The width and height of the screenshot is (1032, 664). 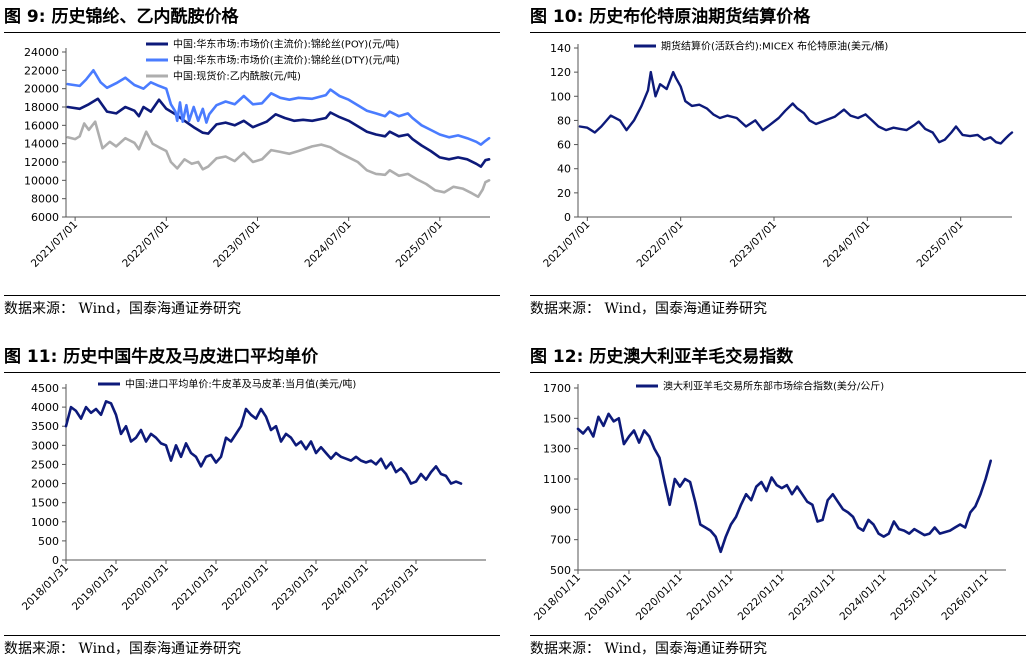 What do you see at coordinates (145, 587) in the screenshot?
I see `x-tick-label: 2020/01/31` at bounding box center [145, 587].